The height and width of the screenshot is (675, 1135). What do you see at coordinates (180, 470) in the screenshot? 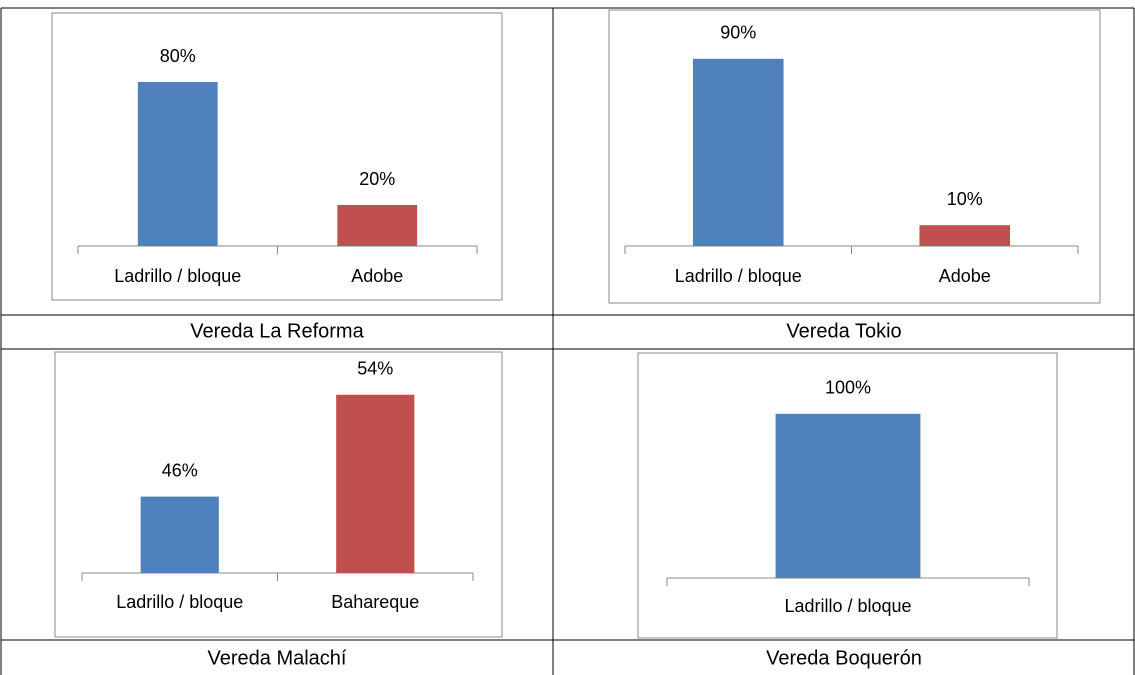
I see `data-label: 46%` at bounding box center [180, 470].